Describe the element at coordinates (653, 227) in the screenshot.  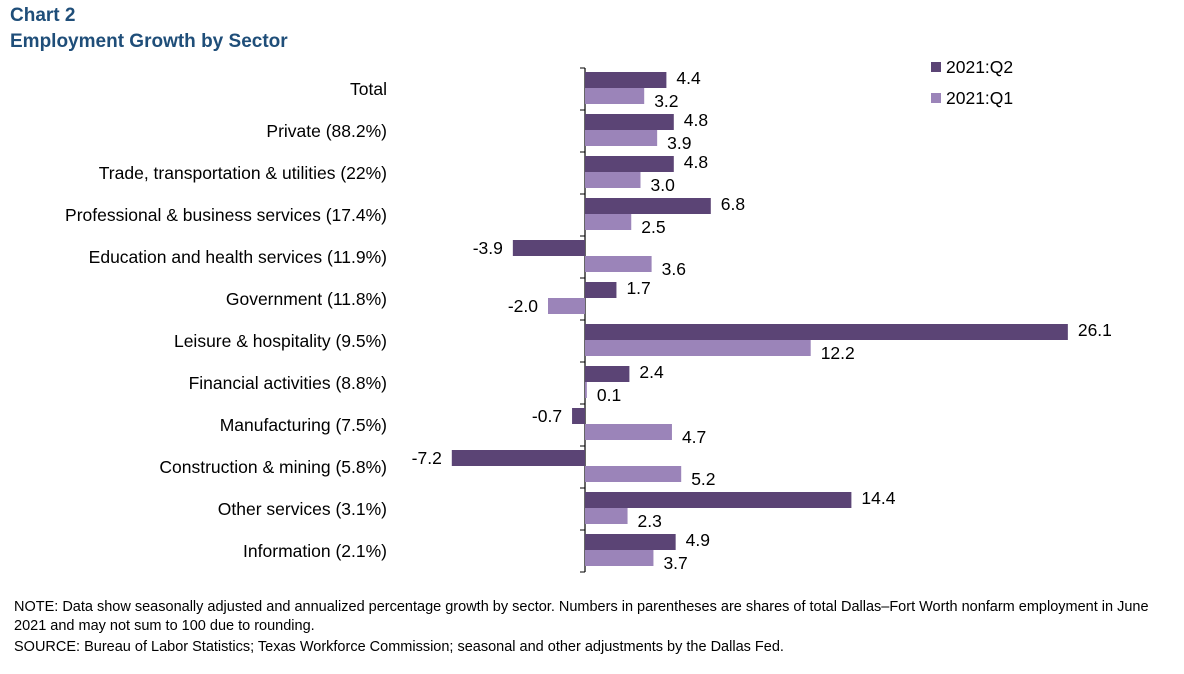
I see `data-label: 2.5` at that location.